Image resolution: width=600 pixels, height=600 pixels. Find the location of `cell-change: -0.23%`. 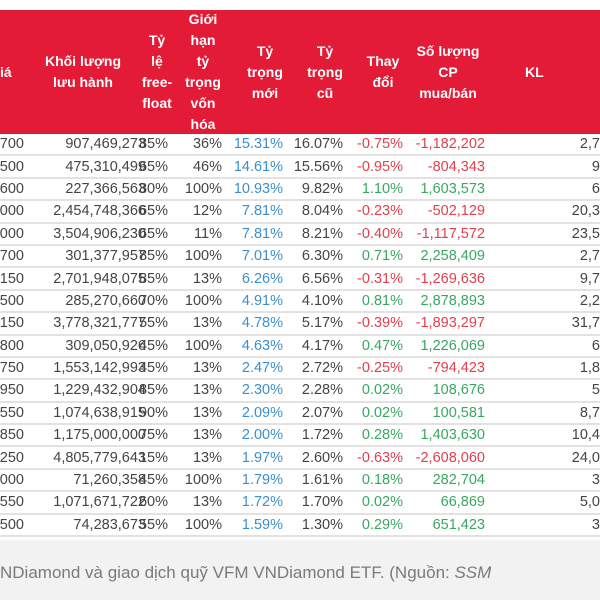

cell-change: -0.23% is located at coordinates (373, 211).